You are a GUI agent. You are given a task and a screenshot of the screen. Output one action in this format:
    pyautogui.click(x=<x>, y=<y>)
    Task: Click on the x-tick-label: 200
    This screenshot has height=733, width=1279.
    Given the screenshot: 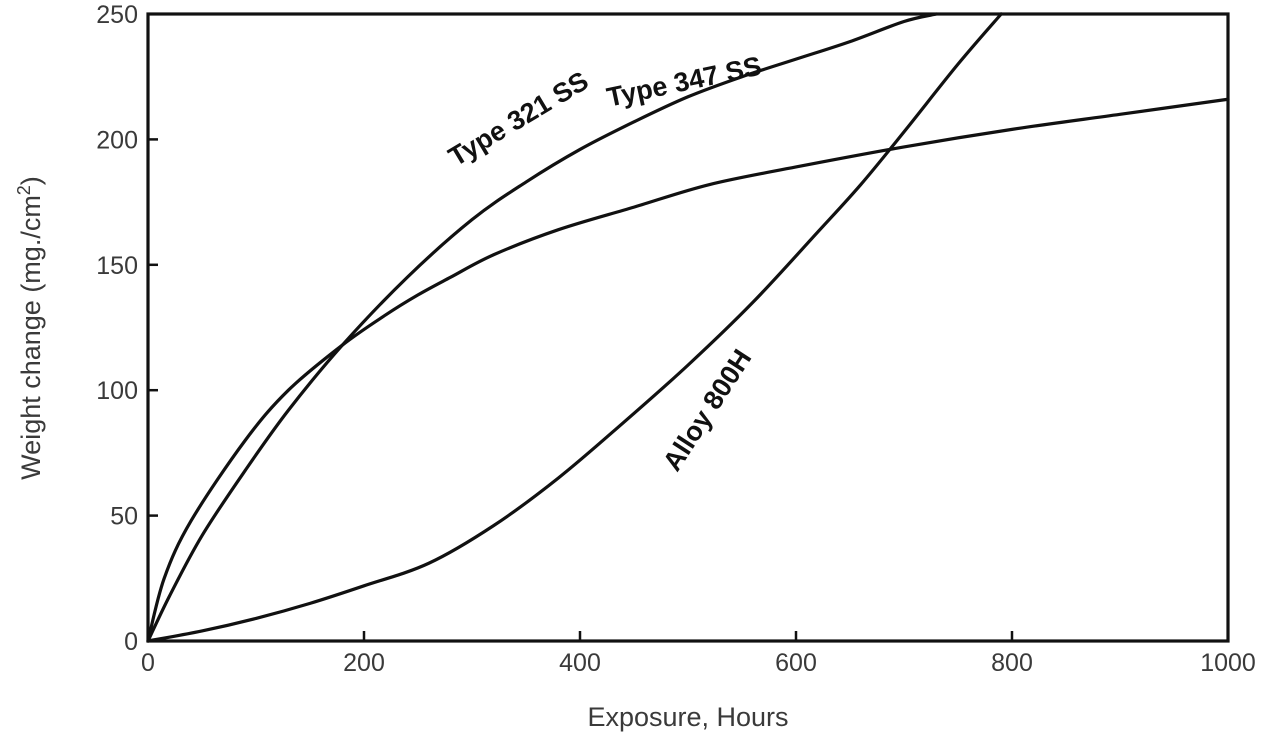 What is the action you would take?
    pyautogui.click(x=364, y=663)
    